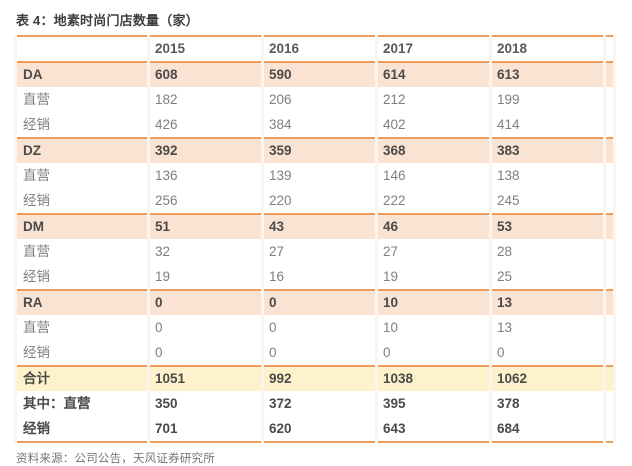 The image size is (632, 466). What do you see at coordinates (547, 378) in the screenshot?
I see `cell-value: 1062` at bounding box center [547, 378].